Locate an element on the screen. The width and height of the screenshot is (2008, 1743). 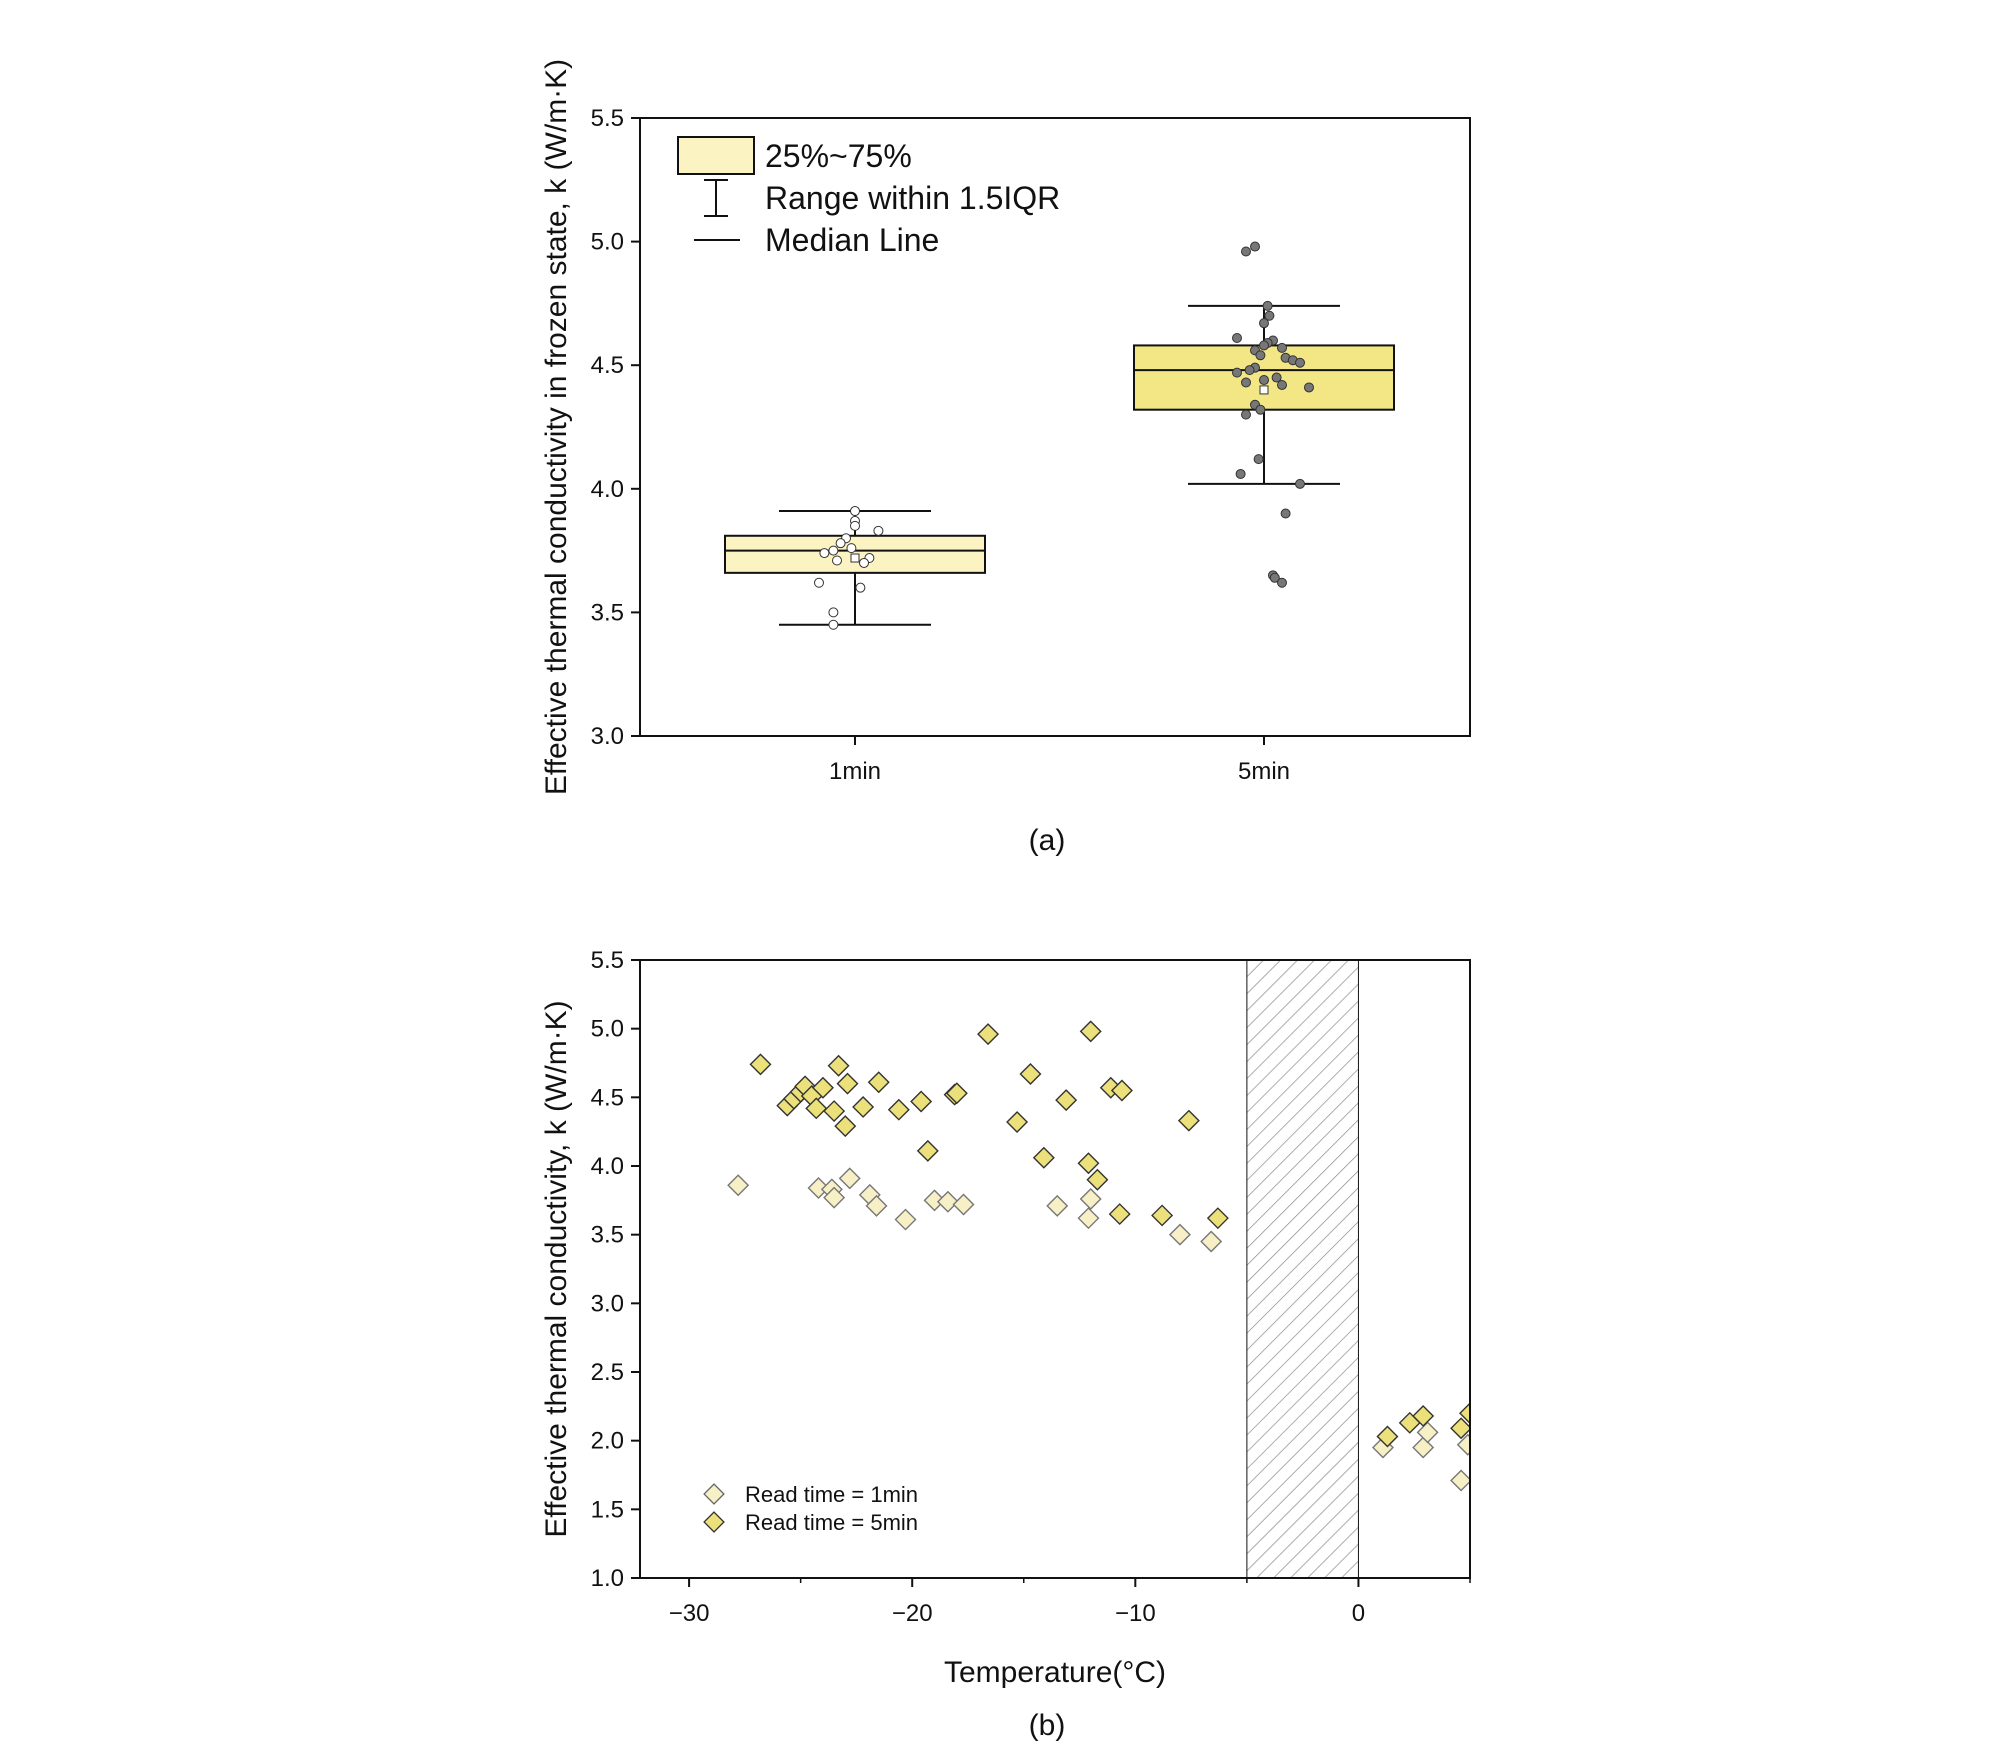
legend-box-label: 25%~75% is located at coordinates (838, 156).